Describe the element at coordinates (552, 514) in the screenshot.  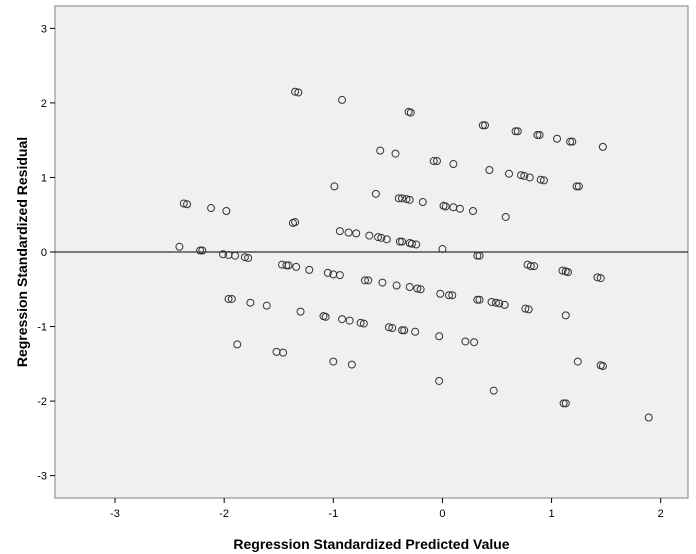
I see `x-tick-label: 1` at that location.